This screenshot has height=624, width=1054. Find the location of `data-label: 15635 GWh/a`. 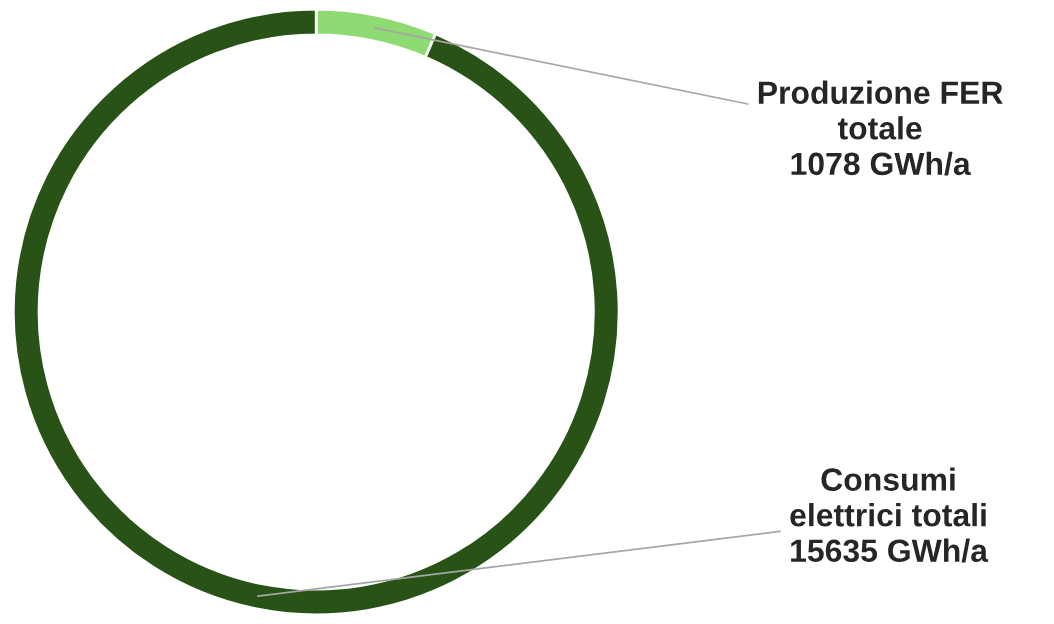

data-label: 15635 GWh/a is located at coordinates (890, 550).